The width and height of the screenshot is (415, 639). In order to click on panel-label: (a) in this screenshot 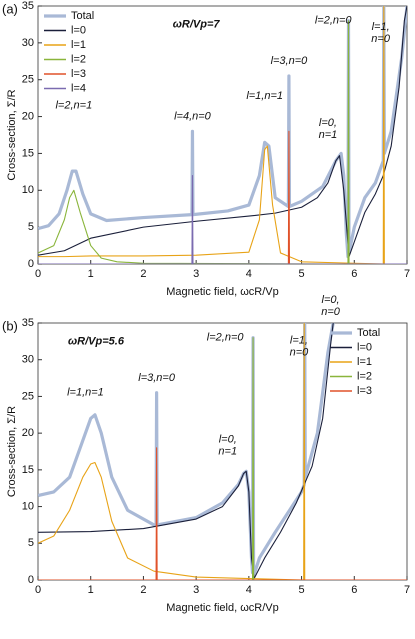, I will do `click(10, 8)`.